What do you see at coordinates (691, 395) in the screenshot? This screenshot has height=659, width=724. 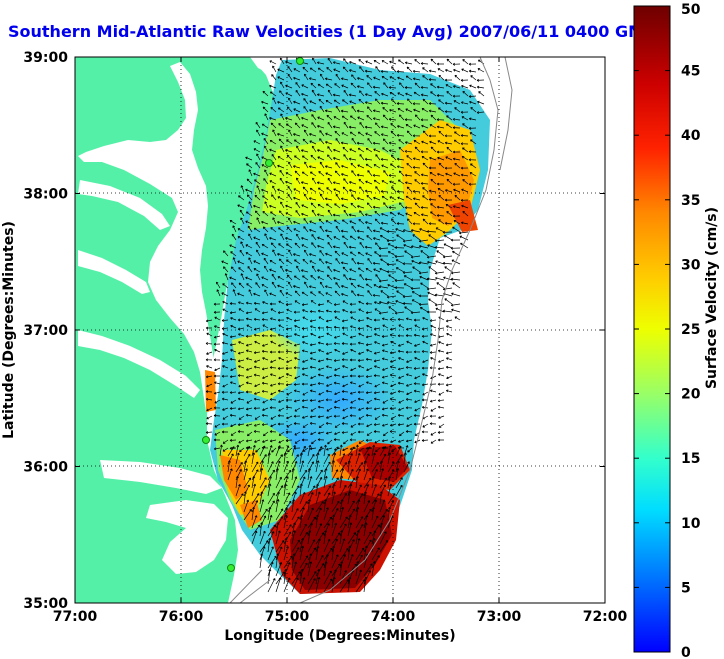 I see `colorbar-tick-label: 20` at bounding box center [691, 395].